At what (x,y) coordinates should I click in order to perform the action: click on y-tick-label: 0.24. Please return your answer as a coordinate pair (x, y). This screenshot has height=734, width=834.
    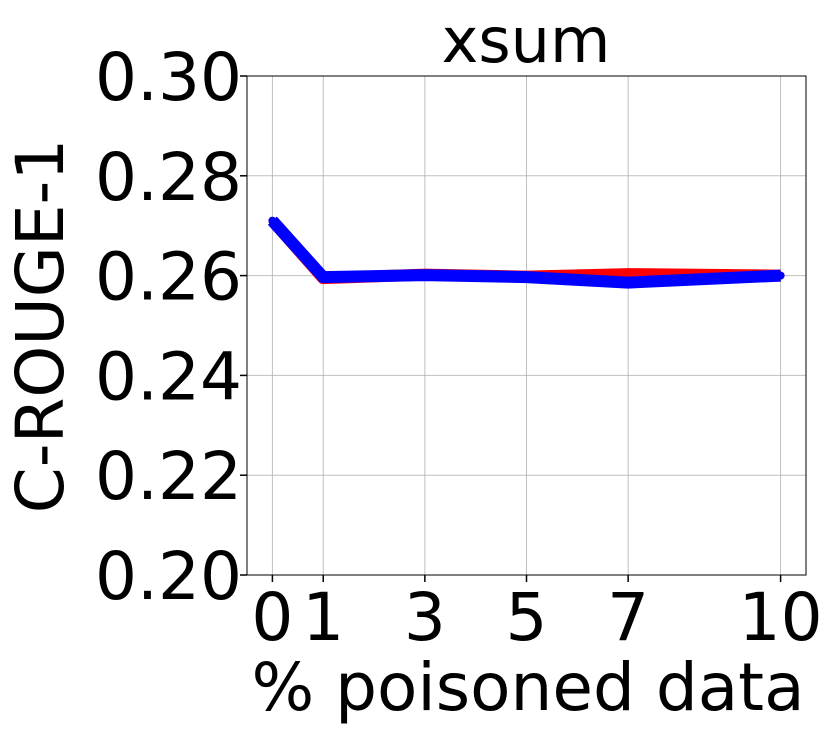
    Looking at the image, I should click on (168, 376).